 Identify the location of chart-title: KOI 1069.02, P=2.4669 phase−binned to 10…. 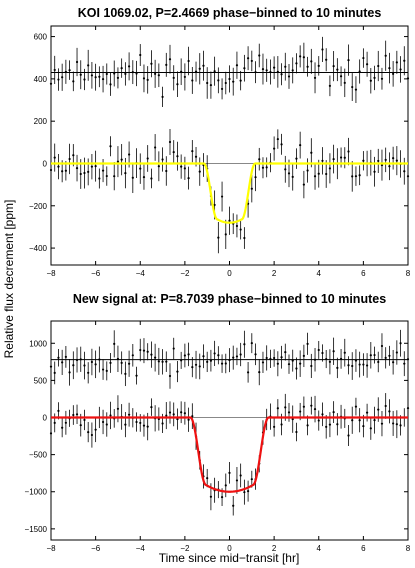
(230, 13).